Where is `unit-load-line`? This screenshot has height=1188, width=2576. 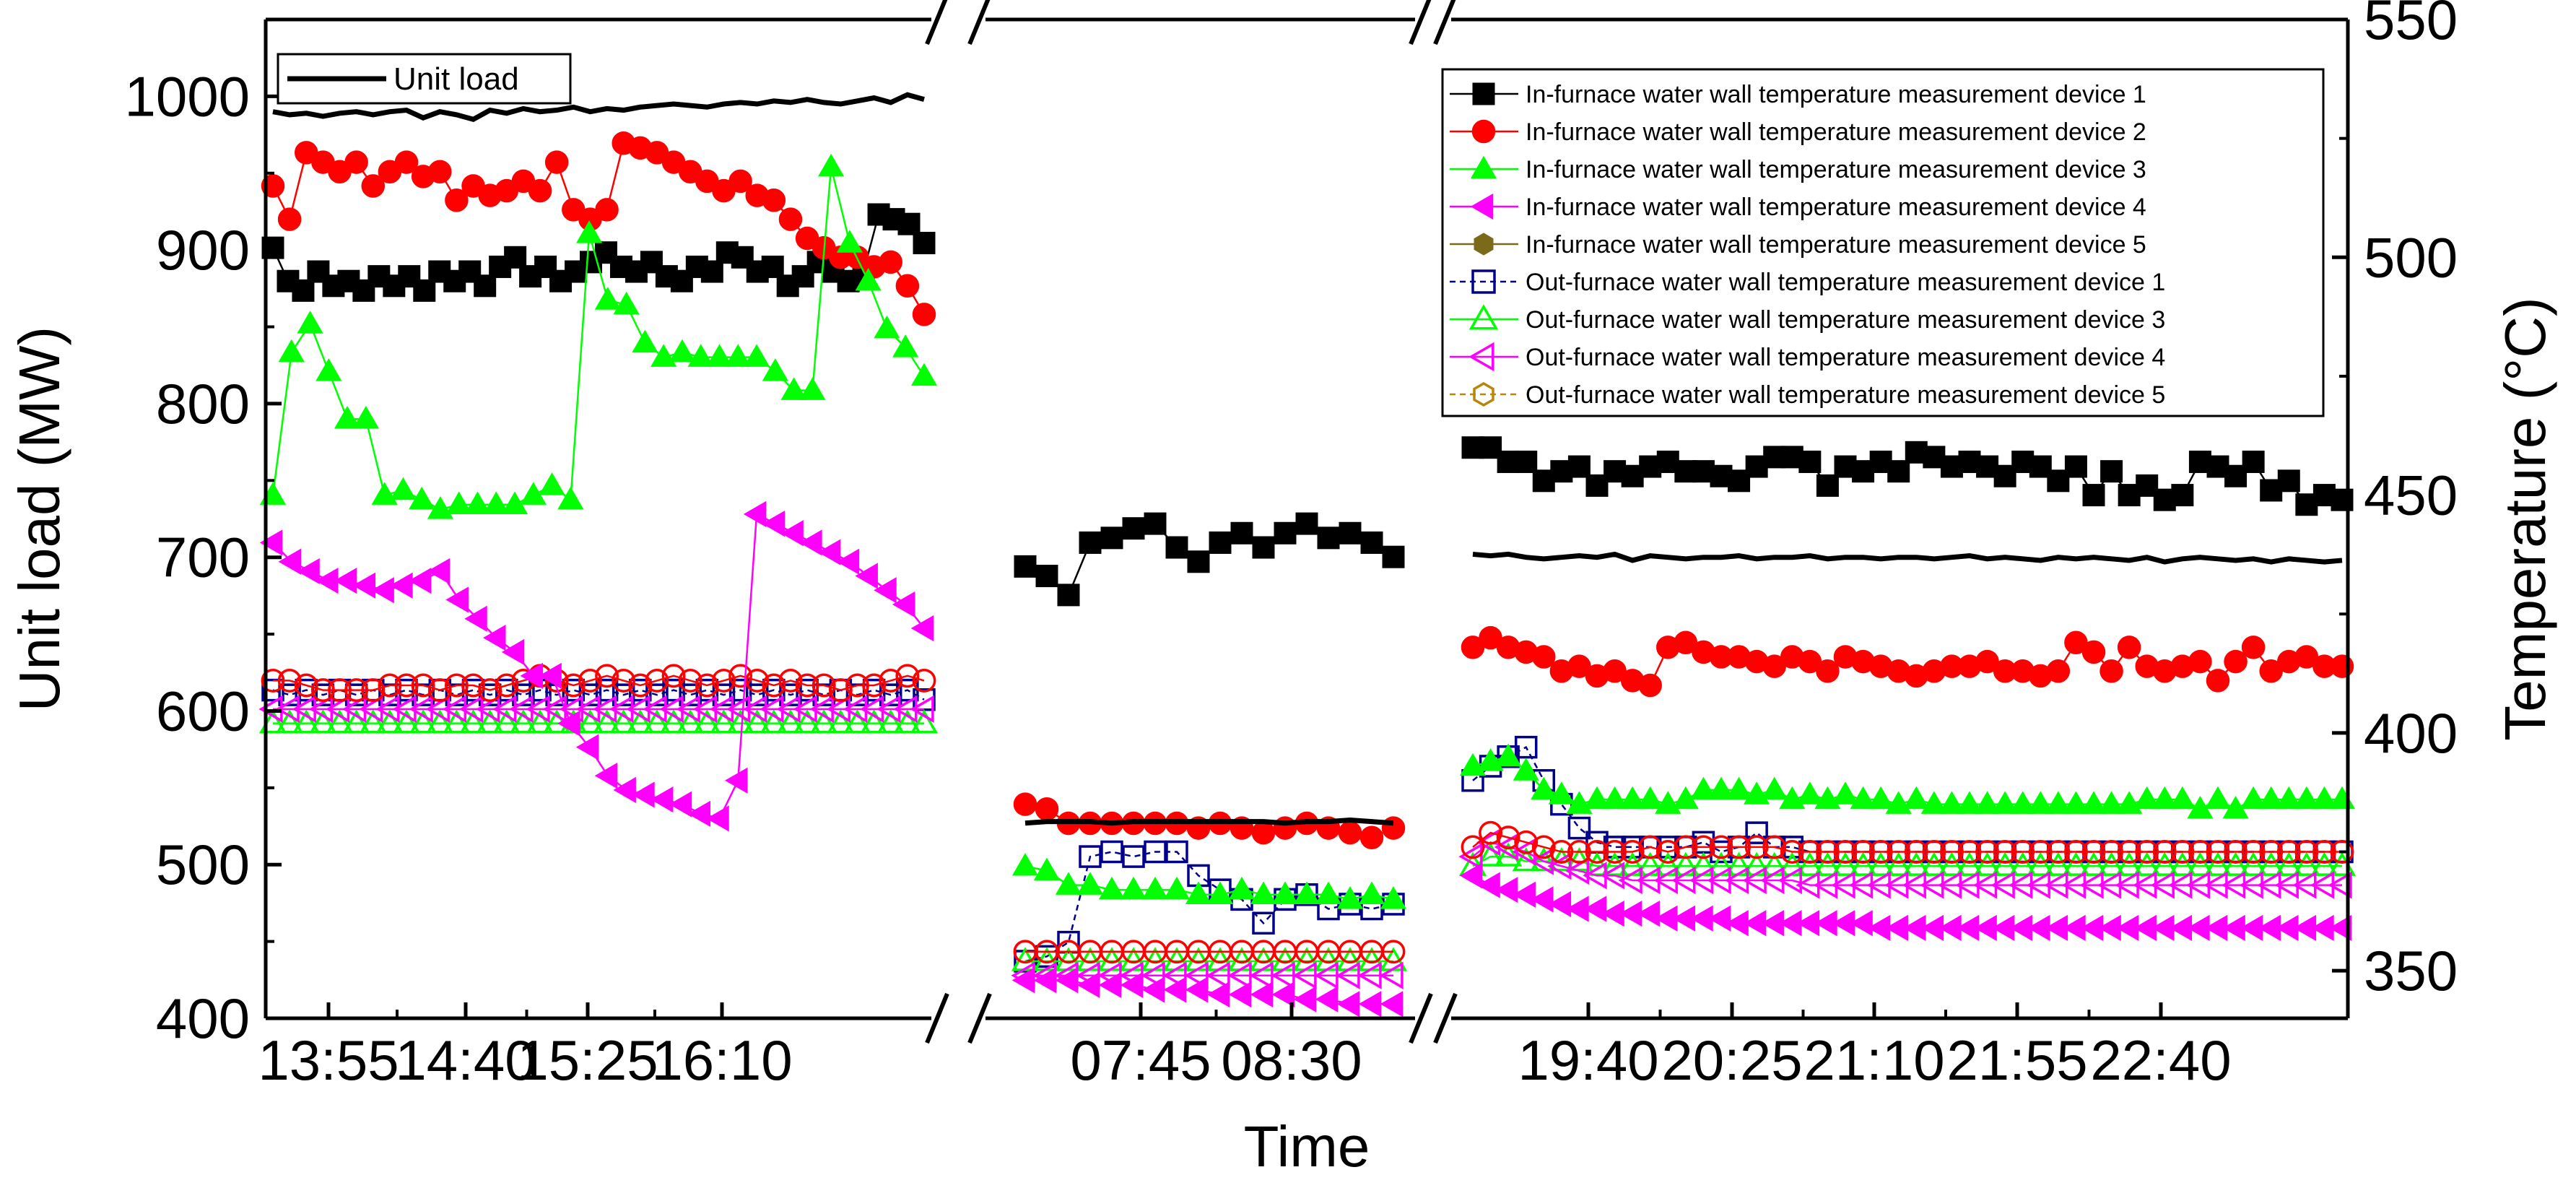
unit-load-line is located at coordinates (1907, 558).